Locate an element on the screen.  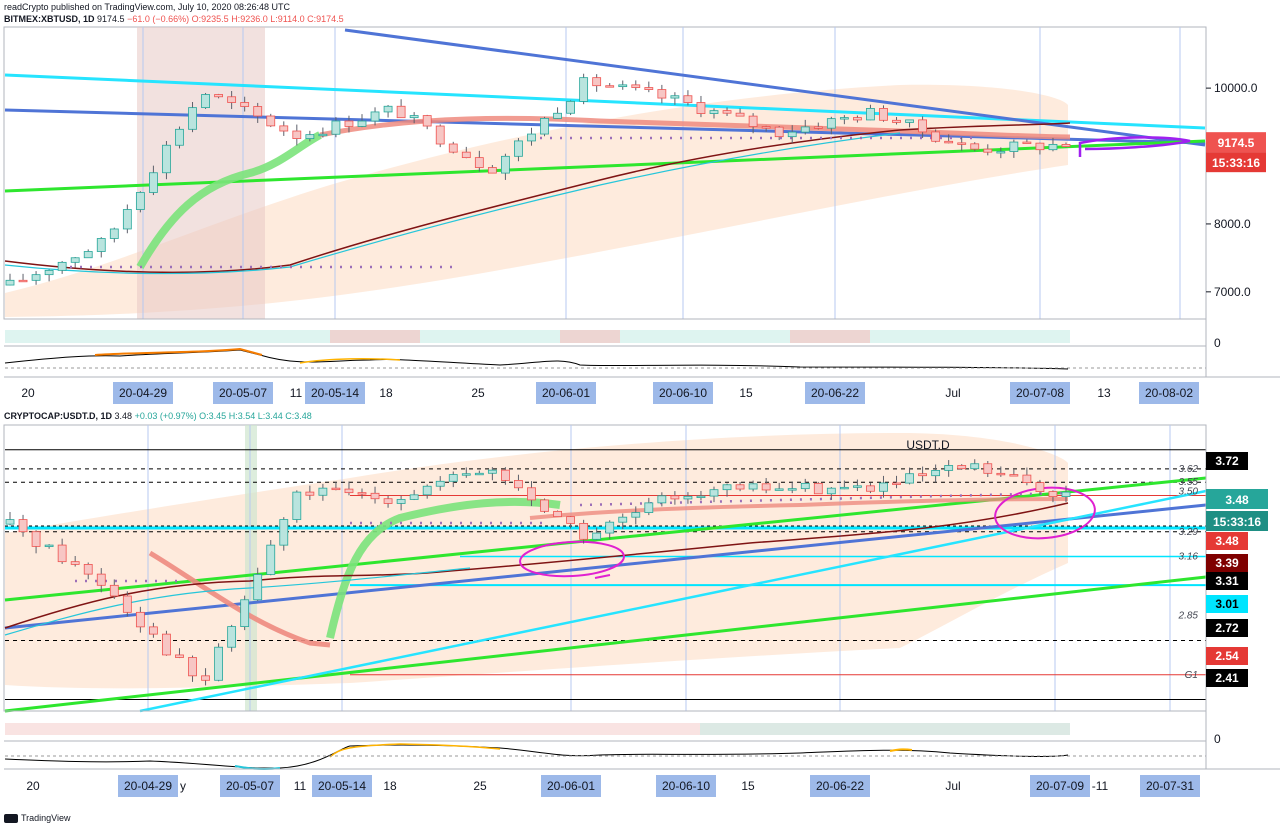
level-badge is located at coordinates (1227, 678).